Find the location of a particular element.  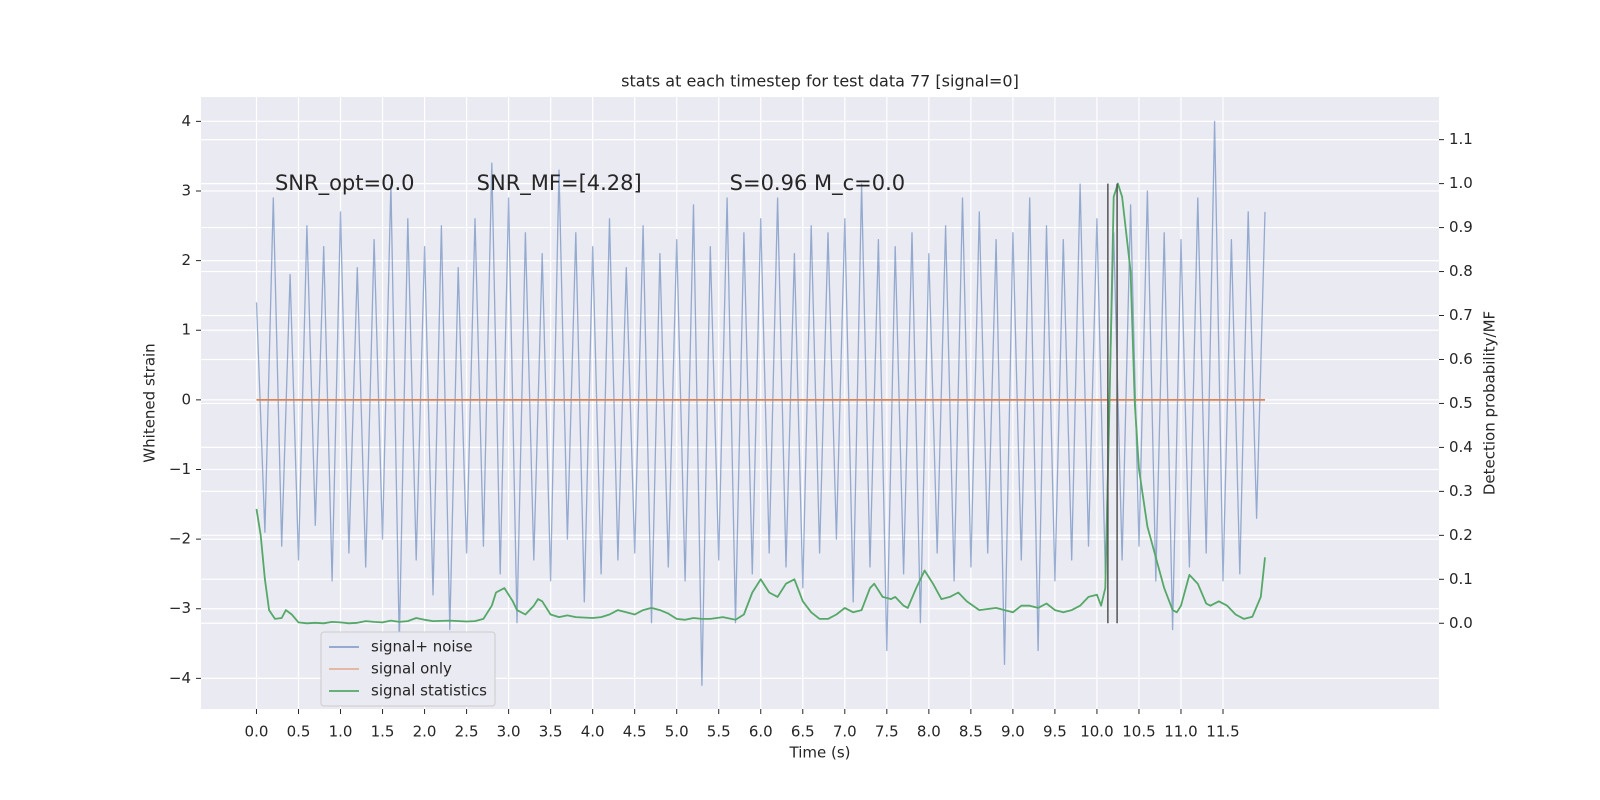

x-tick-label: 5.5 is located at coordinates (719, 732).